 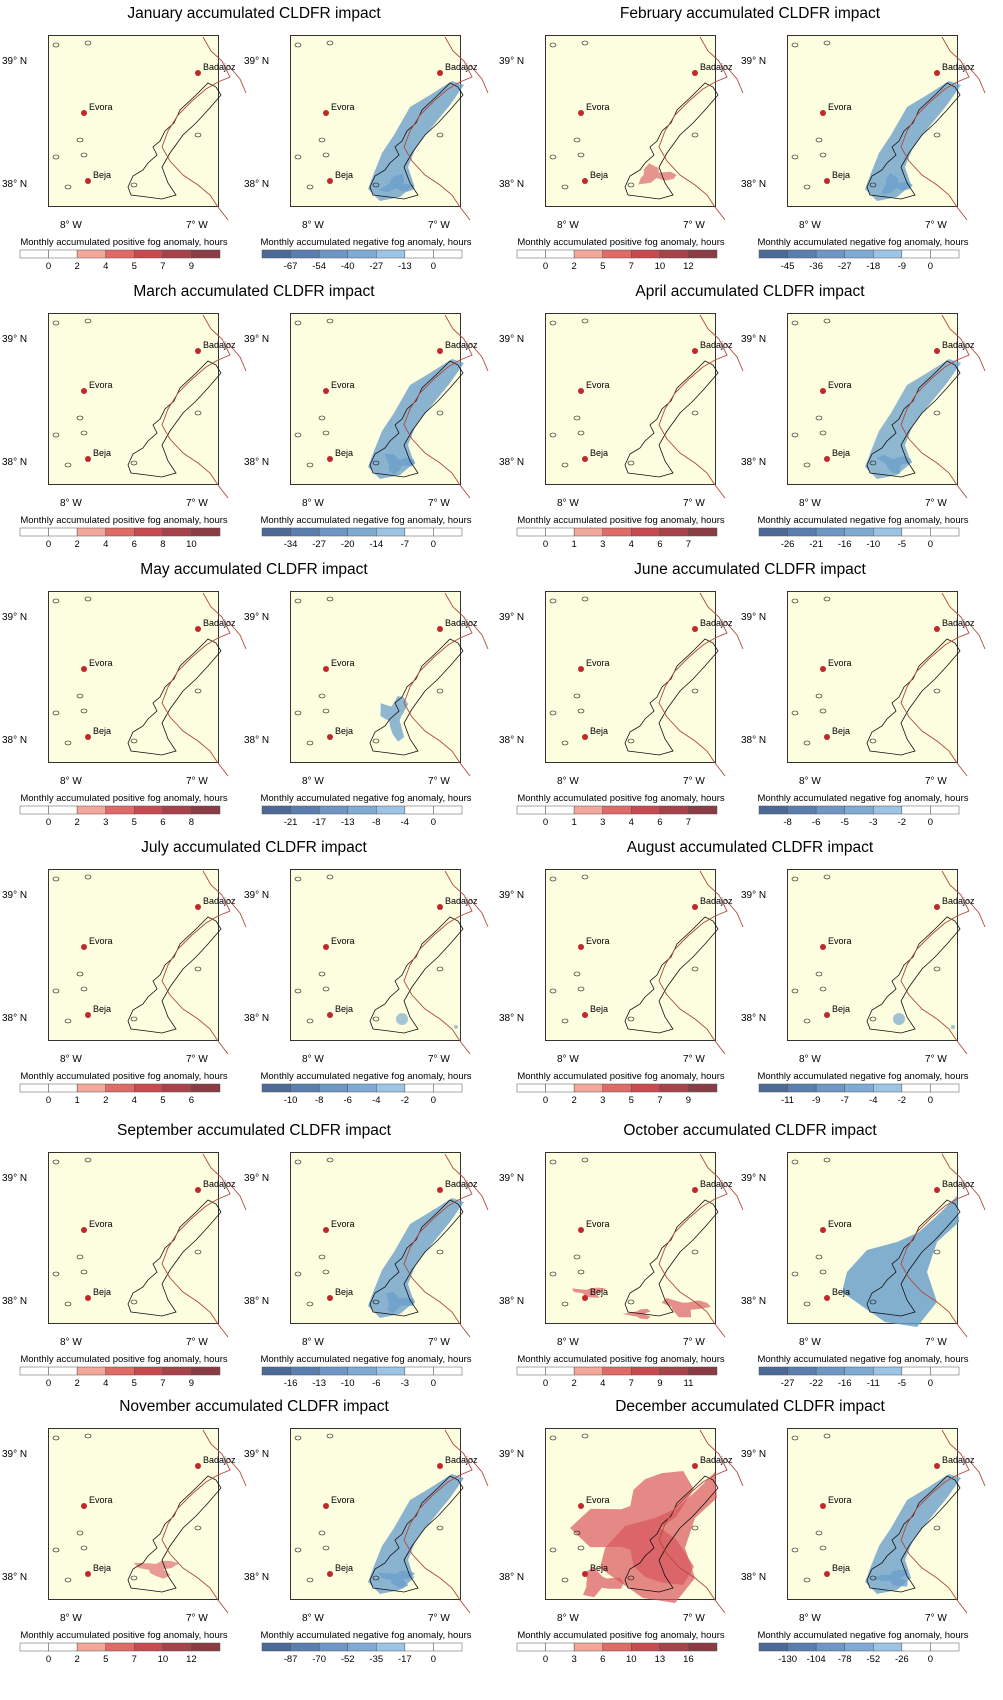 What do you see at coordinates (787, 1659) in the screenshot?
I see `colorbar-tick-label: -130` at bounding box center [787, 1659].